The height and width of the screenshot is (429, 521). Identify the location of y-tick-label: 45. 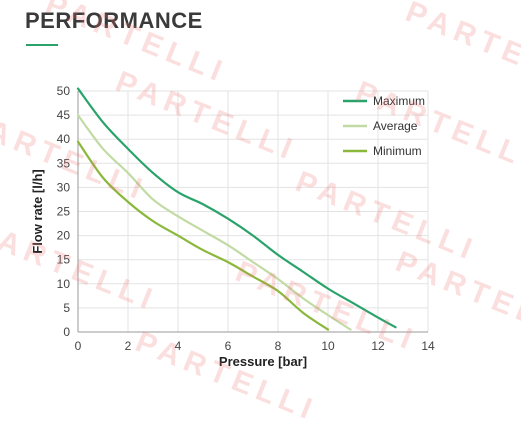
(64, 115).